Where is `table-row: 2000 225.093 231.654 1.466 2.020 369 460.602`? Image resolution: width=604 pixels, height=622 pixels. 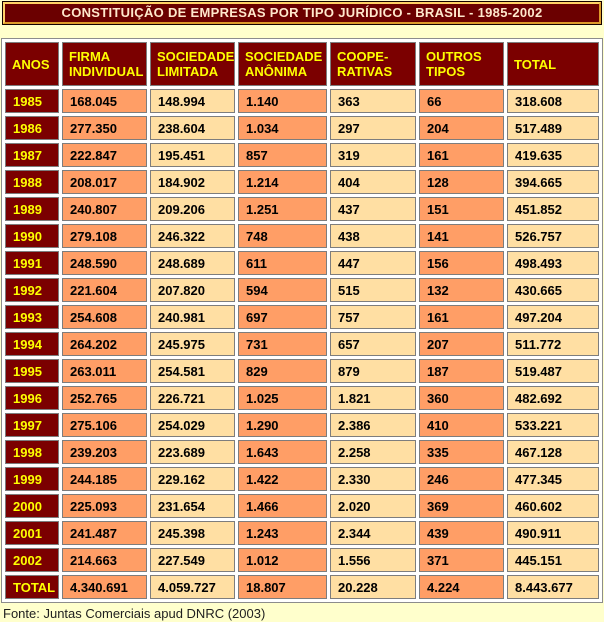
table-row: 2000 225.093 231.654 1.466 2.020 369 460.602 is located at coordinates (302, 506).